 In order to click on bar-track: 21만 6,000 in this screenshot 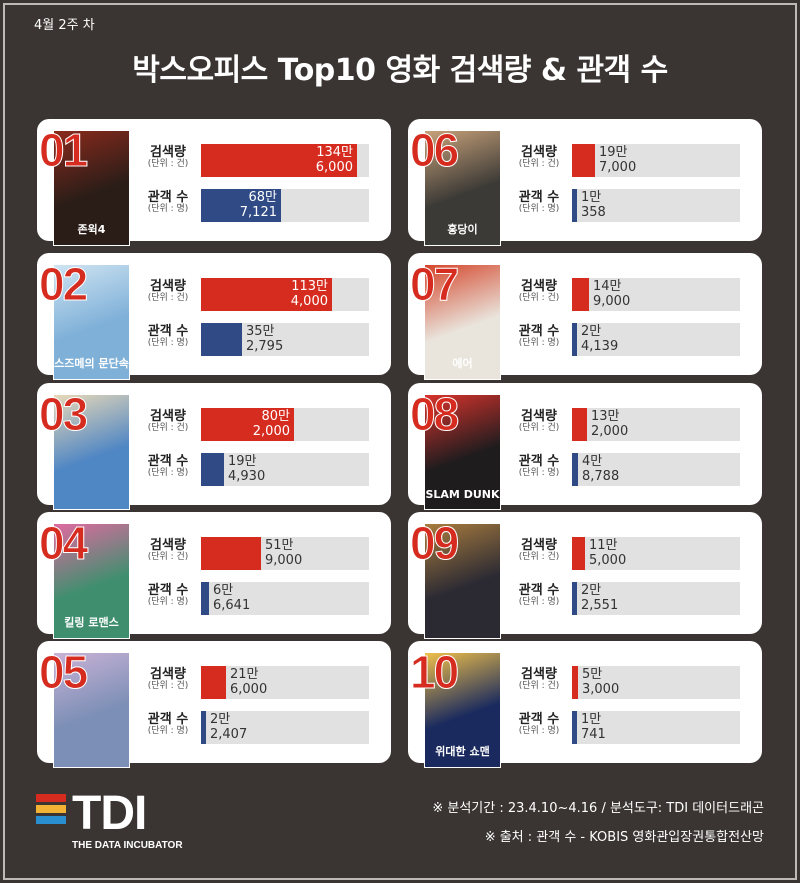, I will do `click(285, 682)`.